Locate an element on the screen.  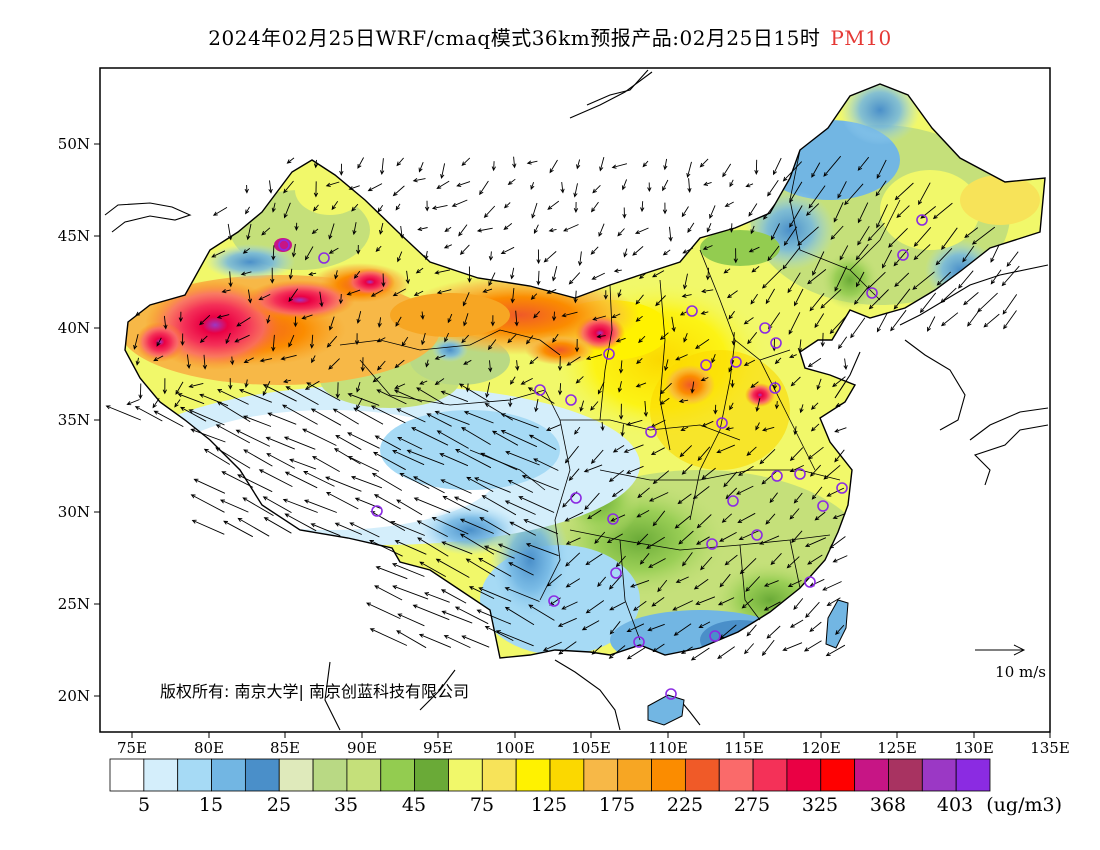
colorbar-tick: 225 is located at coordinates (685, 805).